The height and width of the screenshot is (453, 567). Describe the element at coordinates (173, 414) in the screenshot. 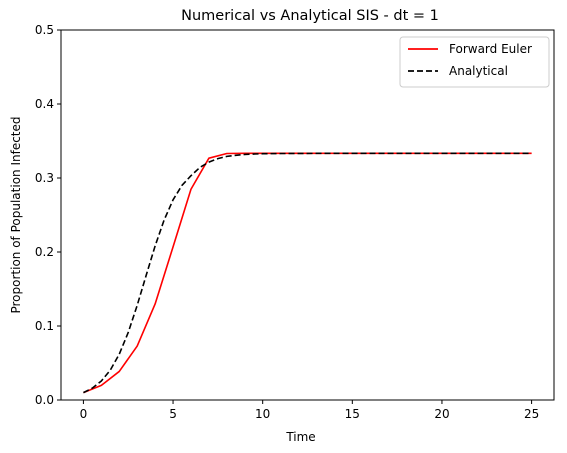

I see `x-tick-label: 5` at that location.